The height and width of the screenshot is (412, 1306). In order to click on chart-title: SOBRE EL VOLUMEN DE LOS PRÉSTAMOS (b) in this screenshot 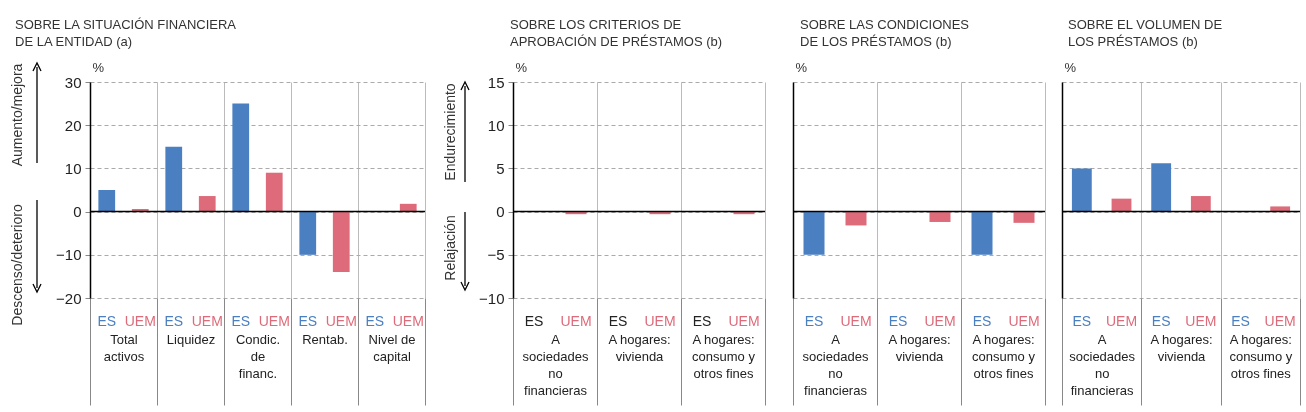, I will do `click(1145, 33)`.